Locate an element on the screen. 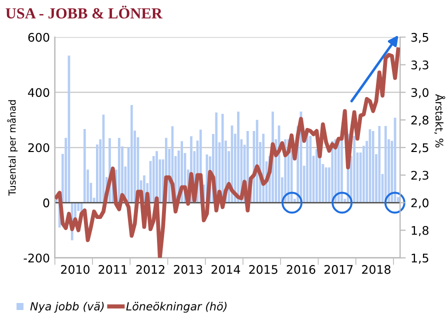  x-tick-label: 2014 is located at coordinates (226, 269).